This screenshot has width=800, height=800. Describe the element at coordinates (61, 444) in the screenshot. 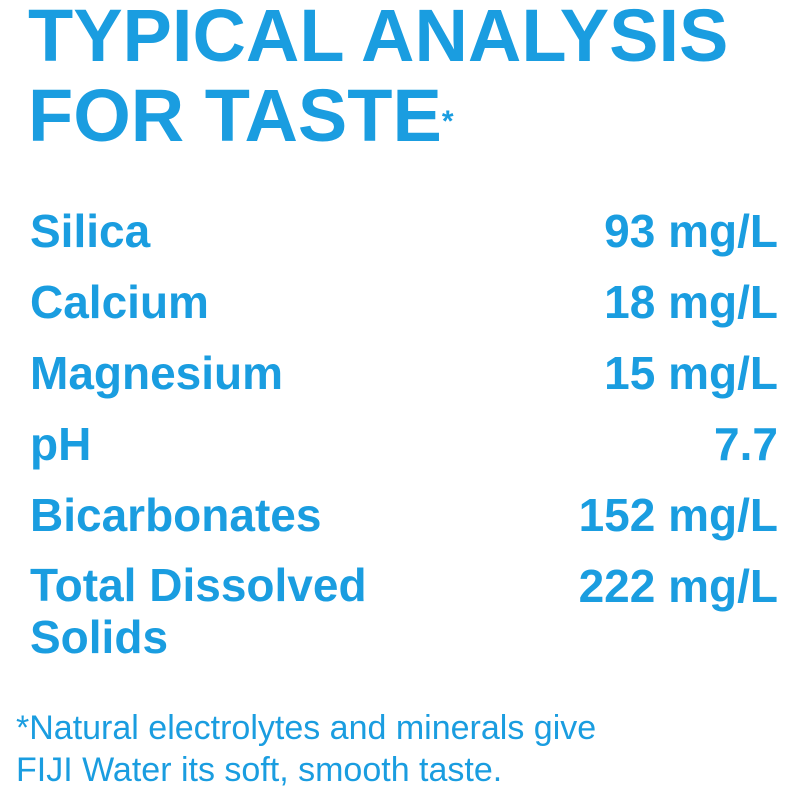

I see `row-label: pH` at that location.